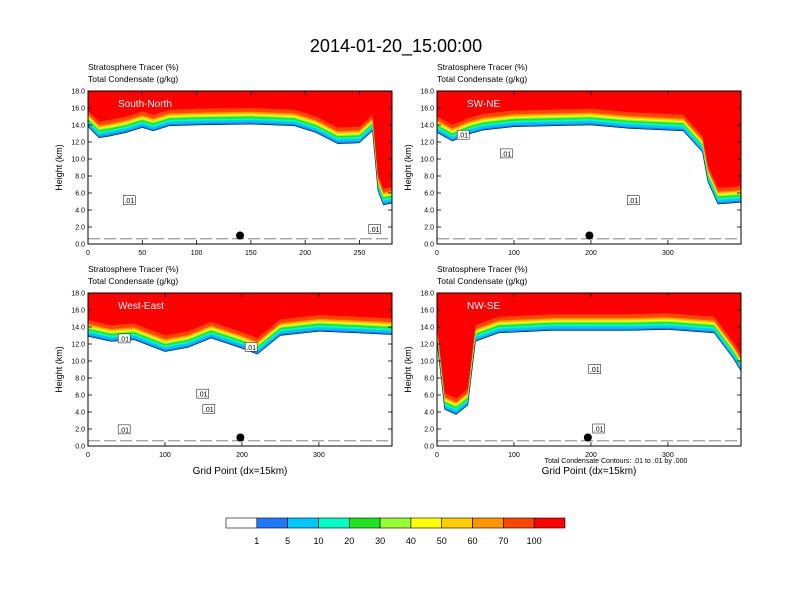 The width and height of the screenshot is (792, 612). What do you see at coordinates (473, 541) in the screenshot?
I see `colorbar-label: 60` at bounding box center [473, 541].